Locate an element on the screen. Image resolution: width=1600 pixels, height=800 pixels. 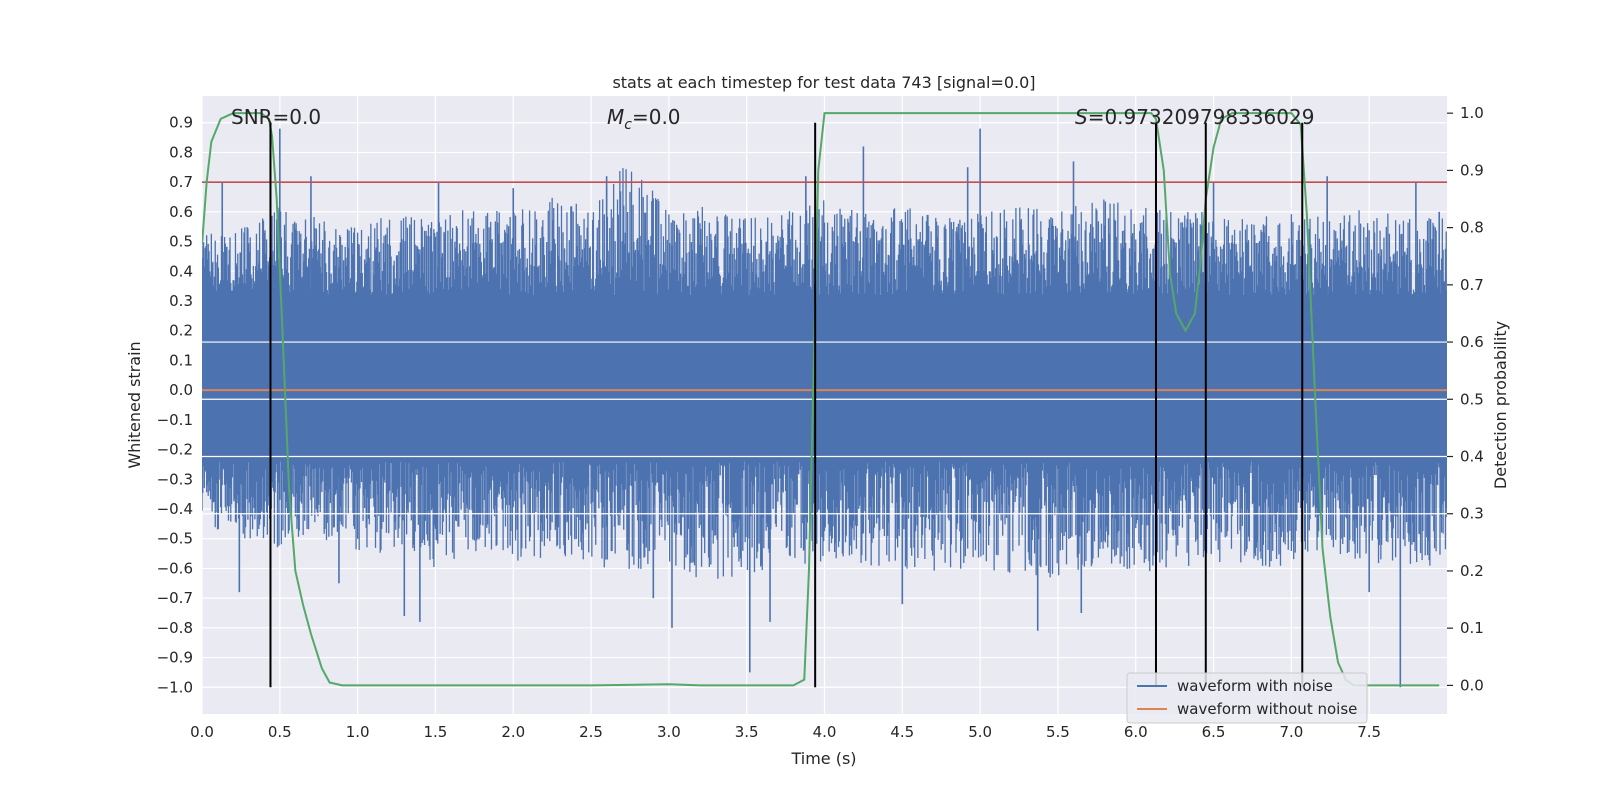
x-tick-label-4: 2.0 is located at coordinates (513, 732).